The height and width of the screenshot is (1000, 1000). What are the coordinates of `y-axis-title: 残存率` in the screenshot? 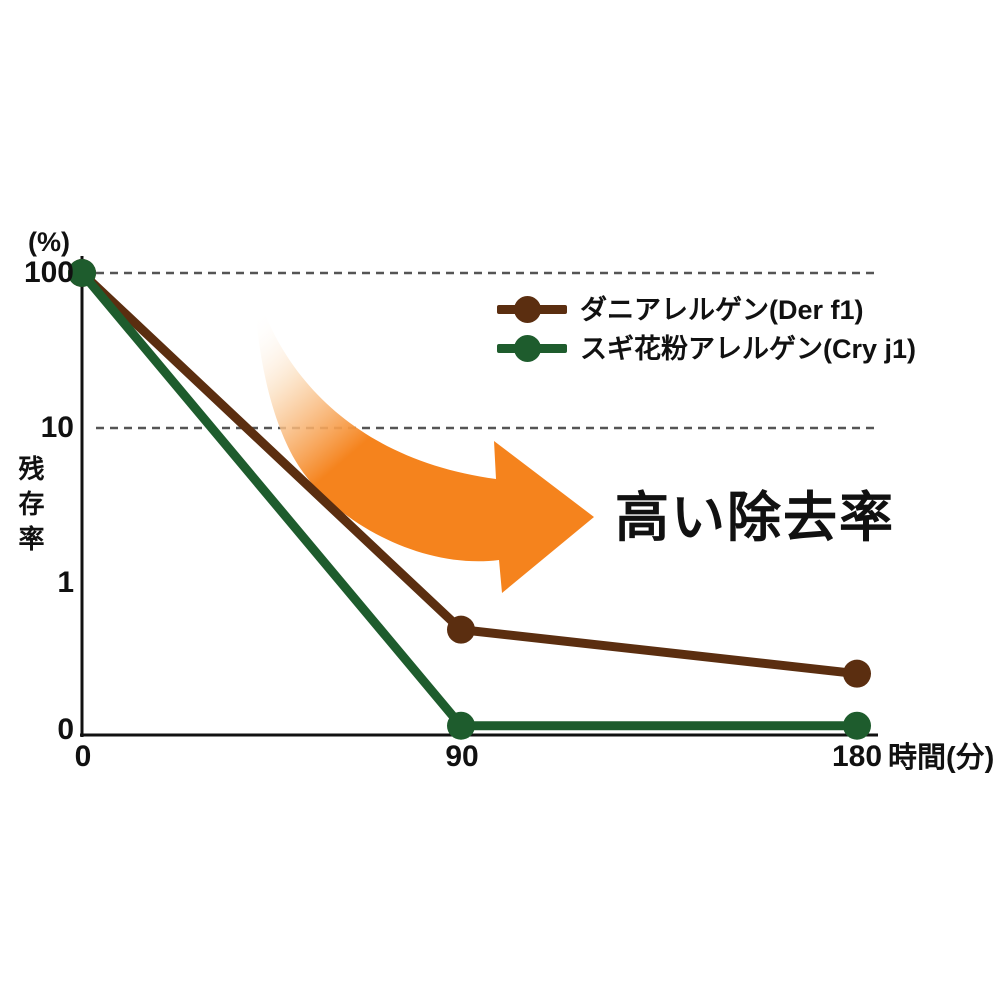 It's located at (30, 507).